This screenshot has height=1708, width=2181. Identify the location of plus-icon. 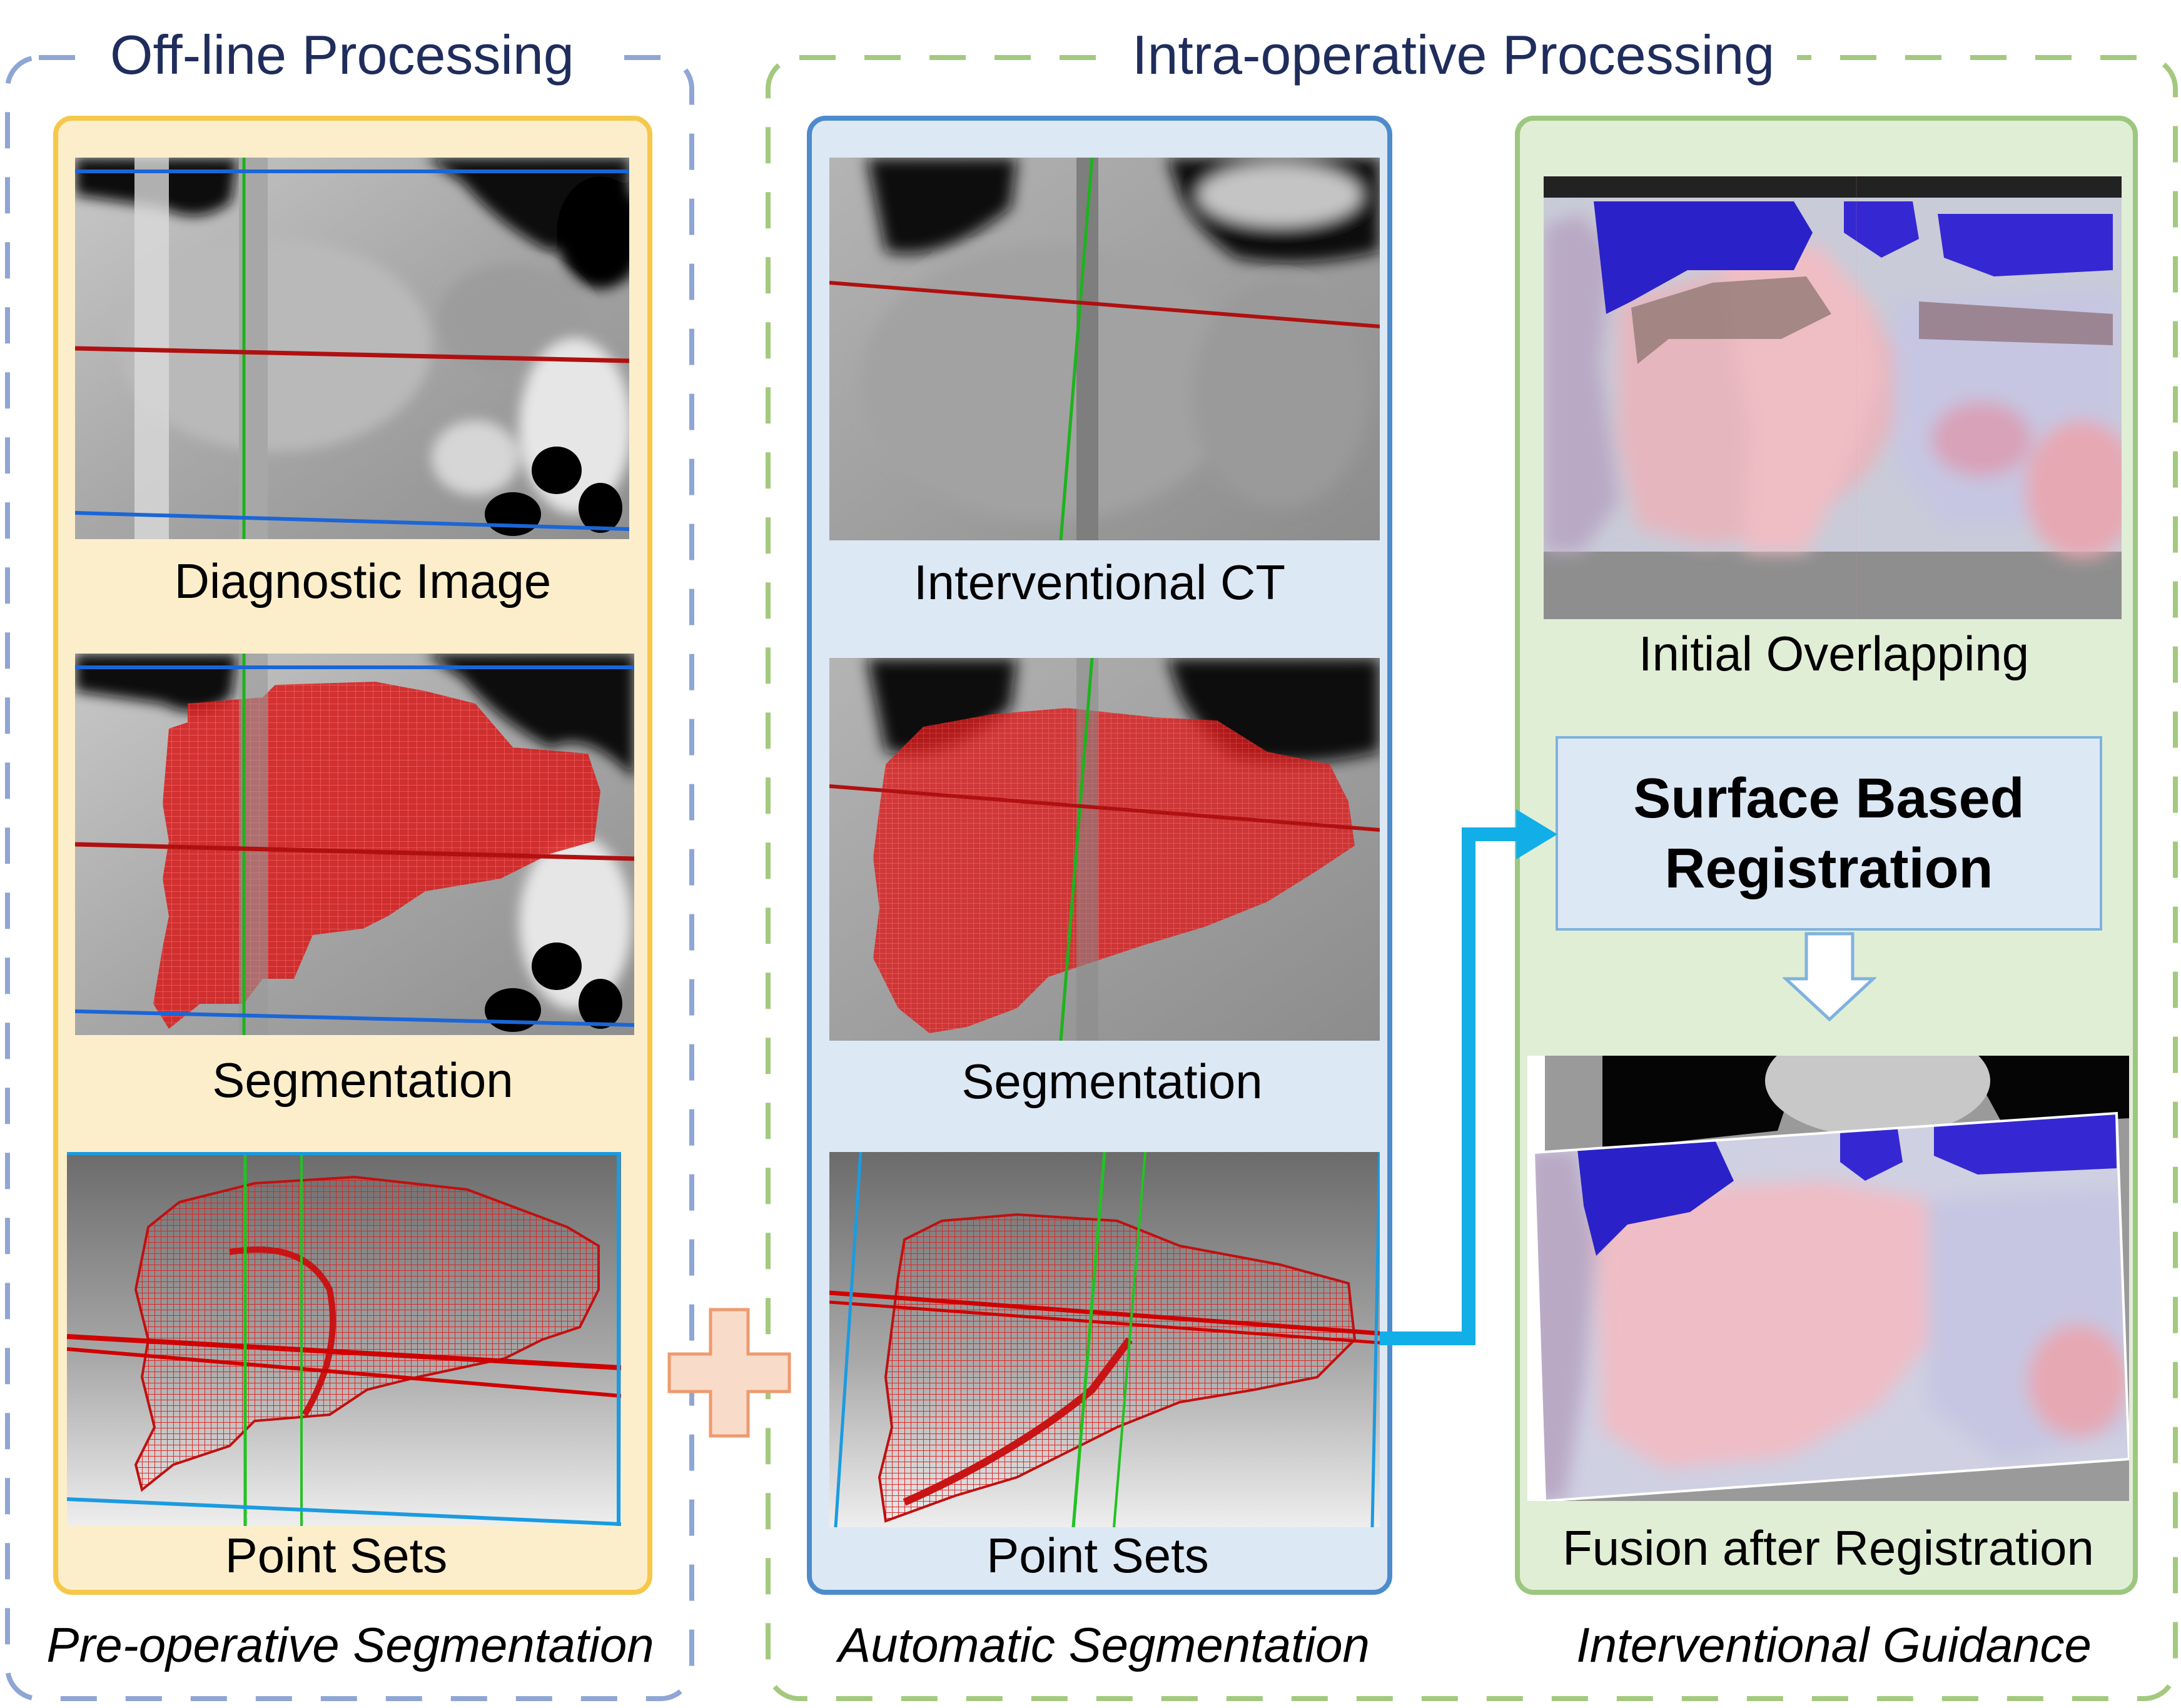
(729, 1373).